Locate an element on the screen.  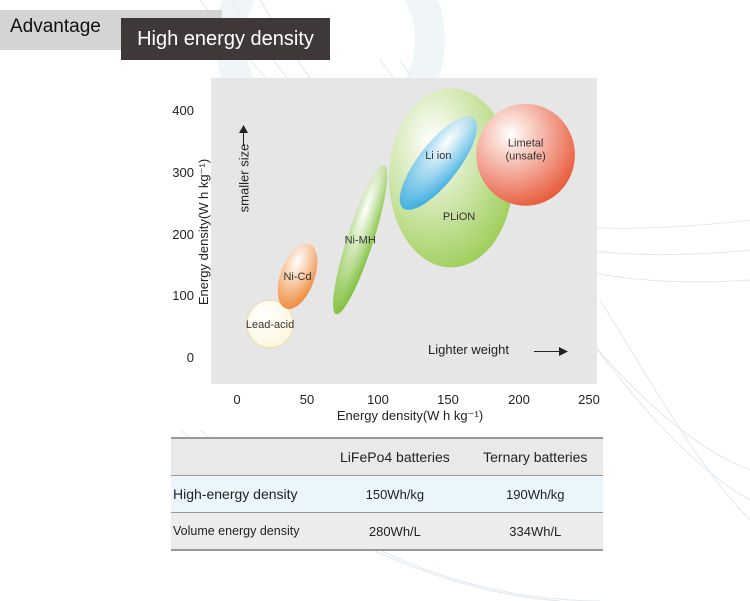
region-lead-acid is located at coordinates (270, 324).